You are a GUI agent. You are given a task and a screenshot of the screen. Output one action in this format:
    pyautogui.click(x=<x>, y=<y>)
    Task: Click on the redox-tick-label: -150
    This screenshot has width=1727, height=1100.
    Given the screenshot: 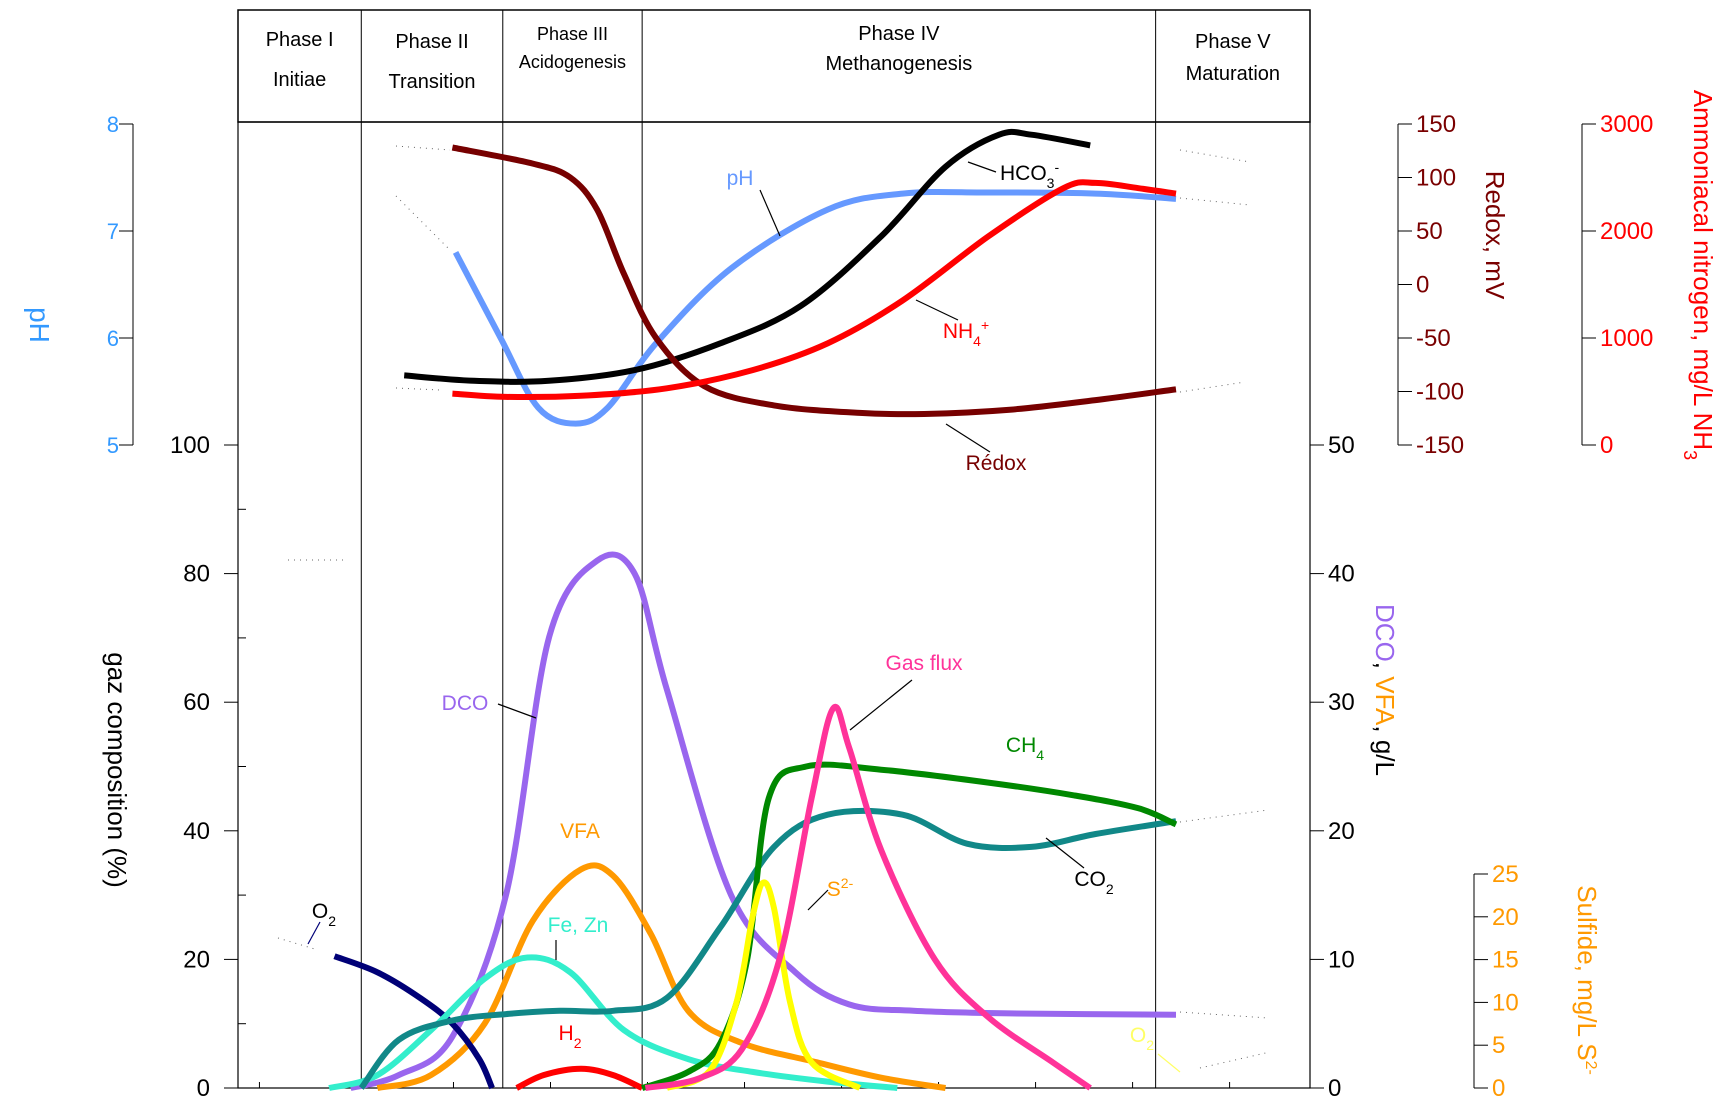 What is the action you would take?
    pyautogui.click(x=1440, y=445)
    